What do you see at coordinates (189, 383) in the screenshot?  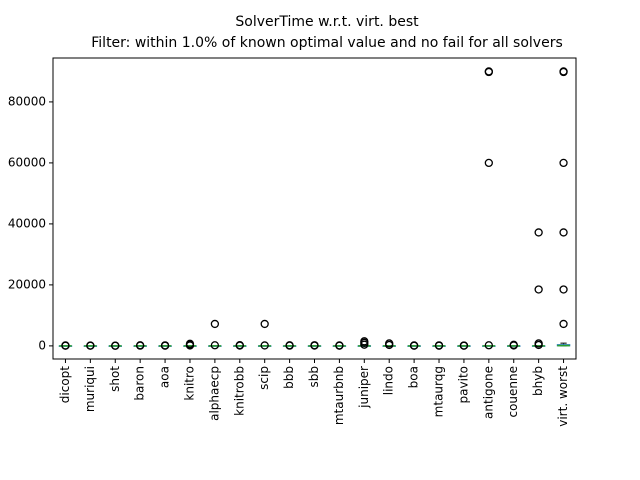 I see `x-tick-label: knitro` at bounding box center [189, 383].